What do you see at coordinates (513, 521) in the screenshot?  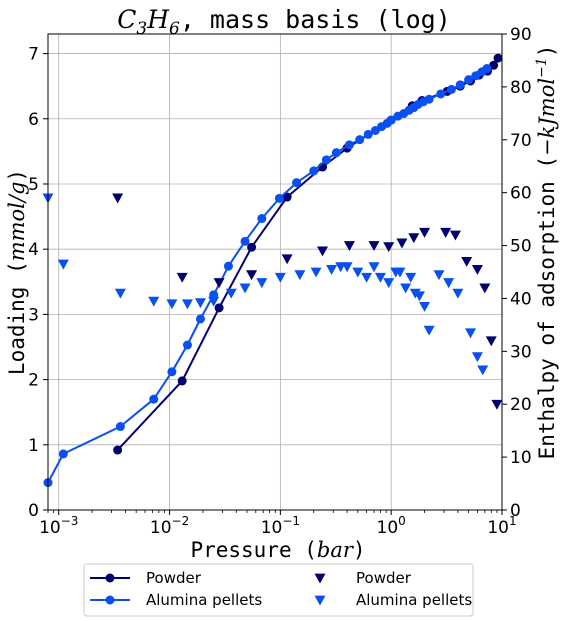 I see `x-tick-exp: 1` at bounding box center [513, 521].